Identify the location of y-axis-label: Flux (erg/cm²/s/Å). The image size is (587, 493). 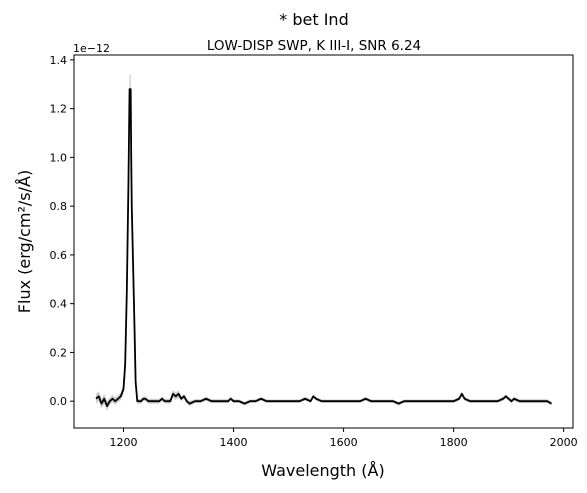
(24, 241).